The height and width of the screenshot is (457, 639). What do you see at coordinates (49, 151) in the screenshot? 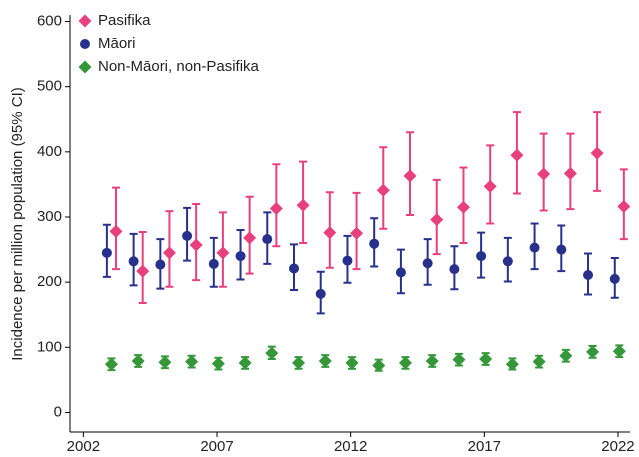
I see `y-tick-label: 400` at bounding box center [49, 151].